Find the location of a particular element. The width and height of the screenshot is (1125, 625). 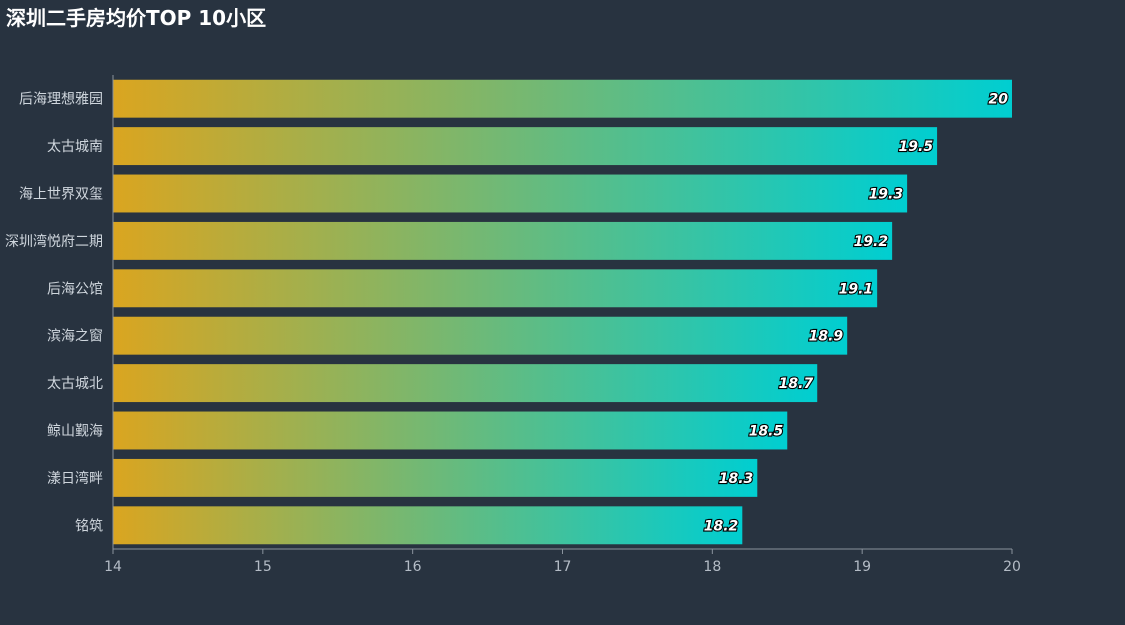

category-label-3: 海上世界双玺 is located at coordinates (61, 195).